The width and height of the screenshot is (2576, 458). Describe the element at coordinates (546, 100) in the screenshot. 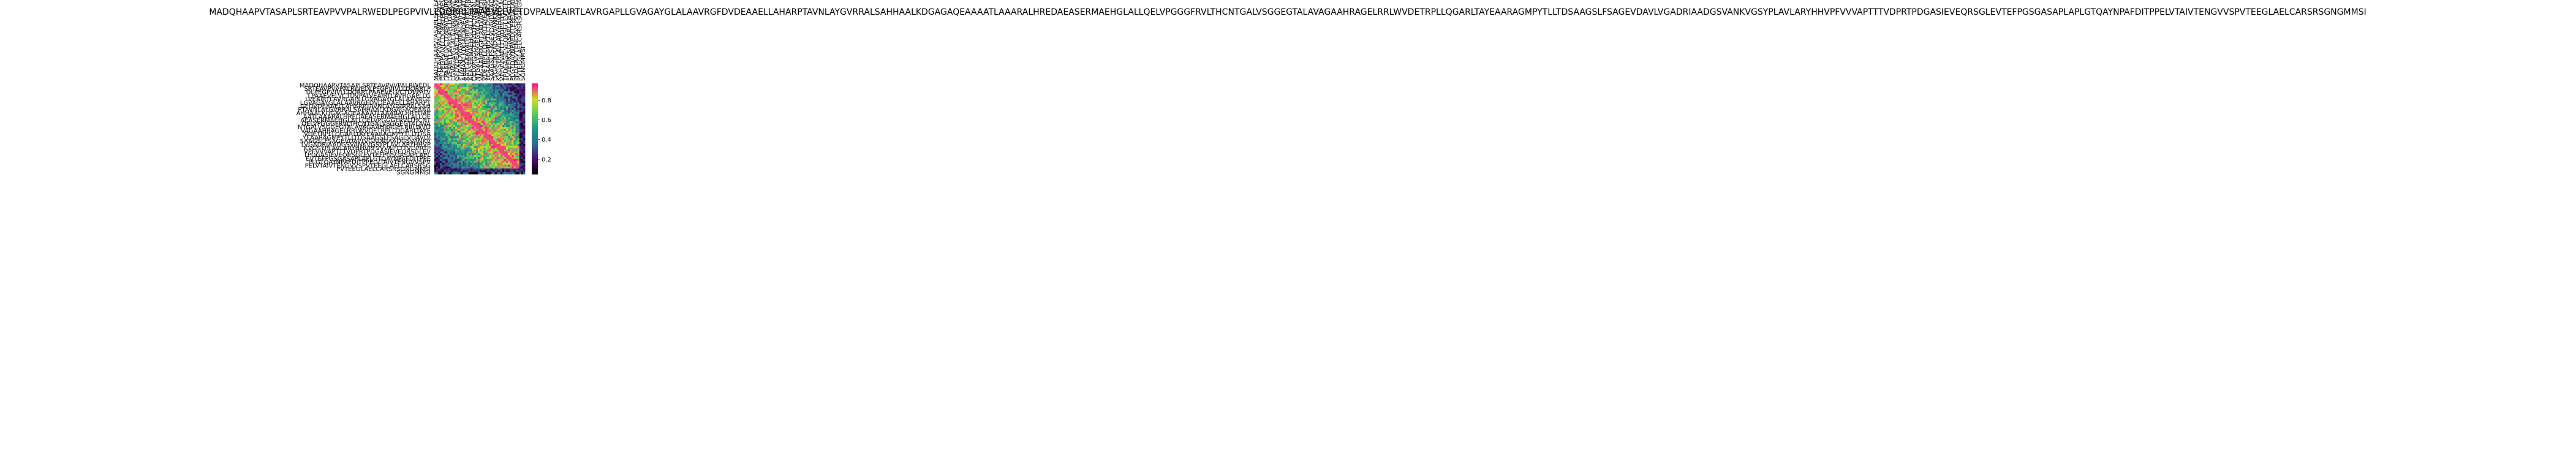

I see `colorbar-tick-label: 0.8` at that location.